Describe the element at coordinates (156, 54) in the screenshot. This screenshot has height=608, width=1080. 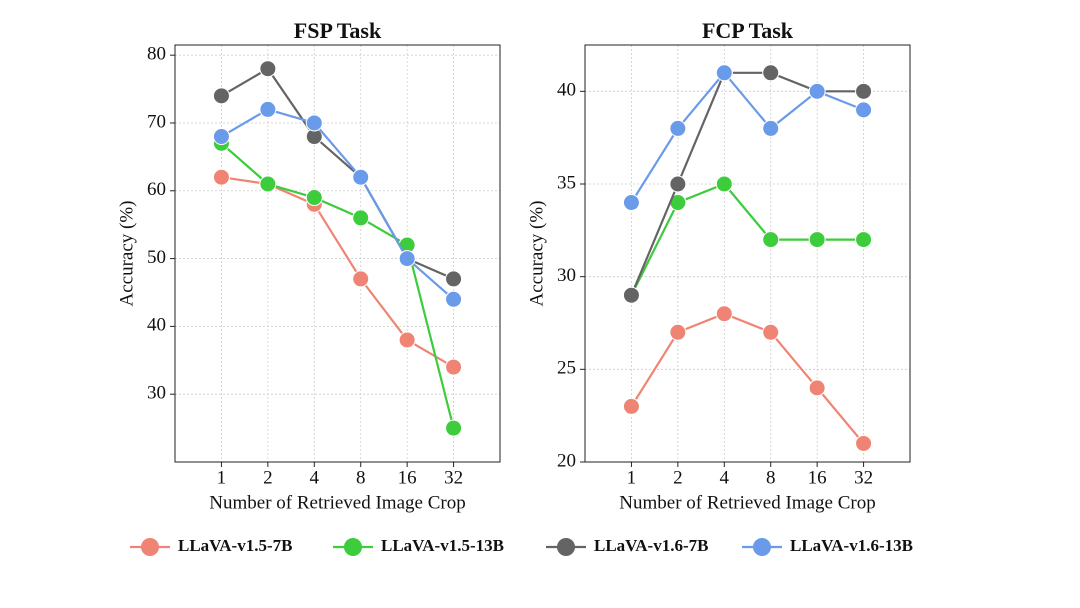
I see `y-tick-label: 80` at that location.